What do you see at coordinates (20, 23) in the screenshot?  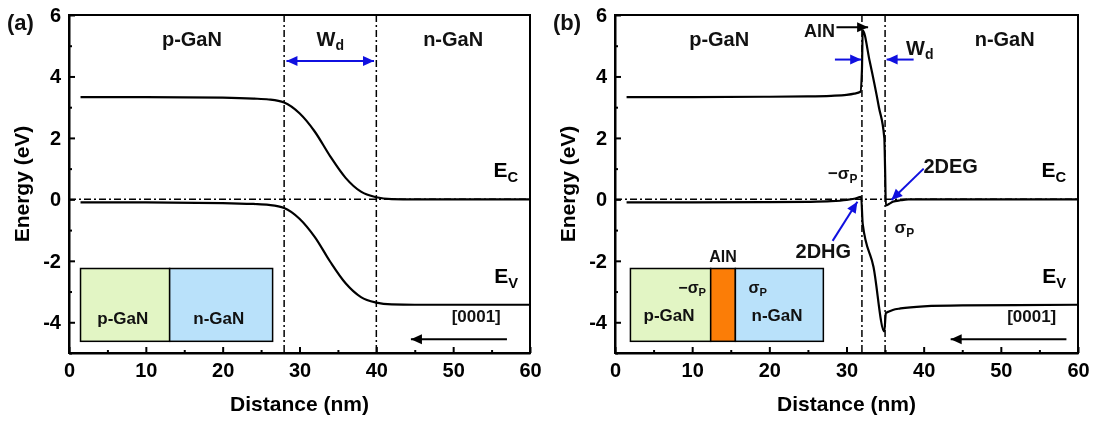 I see `text: (a)` at bounding box center [20, 23].